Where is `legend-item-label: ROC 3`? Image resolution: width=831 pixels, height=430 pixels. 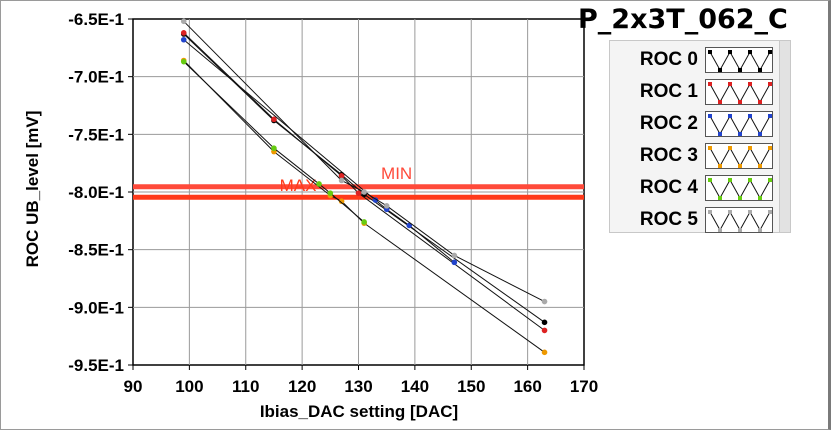
legend-item-label: ROC 3 is located at coordinates (668, 155).